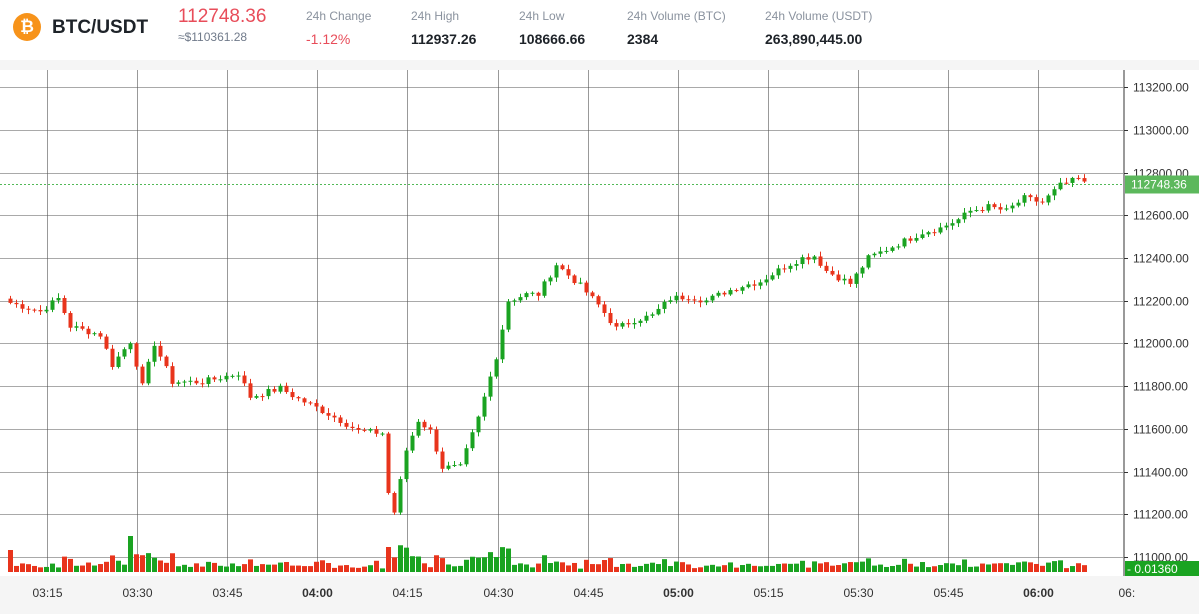 This screenshot has width=1199, height=614. Describe the element at coordinates (814, 39) in the screenshot. I see `stat-value: 263,890,445.00` at that location.